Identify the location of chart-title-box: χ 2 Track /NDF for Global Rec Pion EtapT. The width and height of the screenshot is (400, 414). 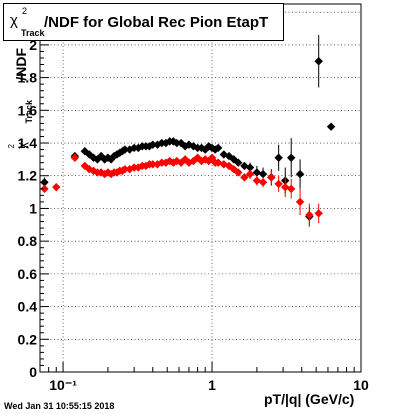
(143, 22).